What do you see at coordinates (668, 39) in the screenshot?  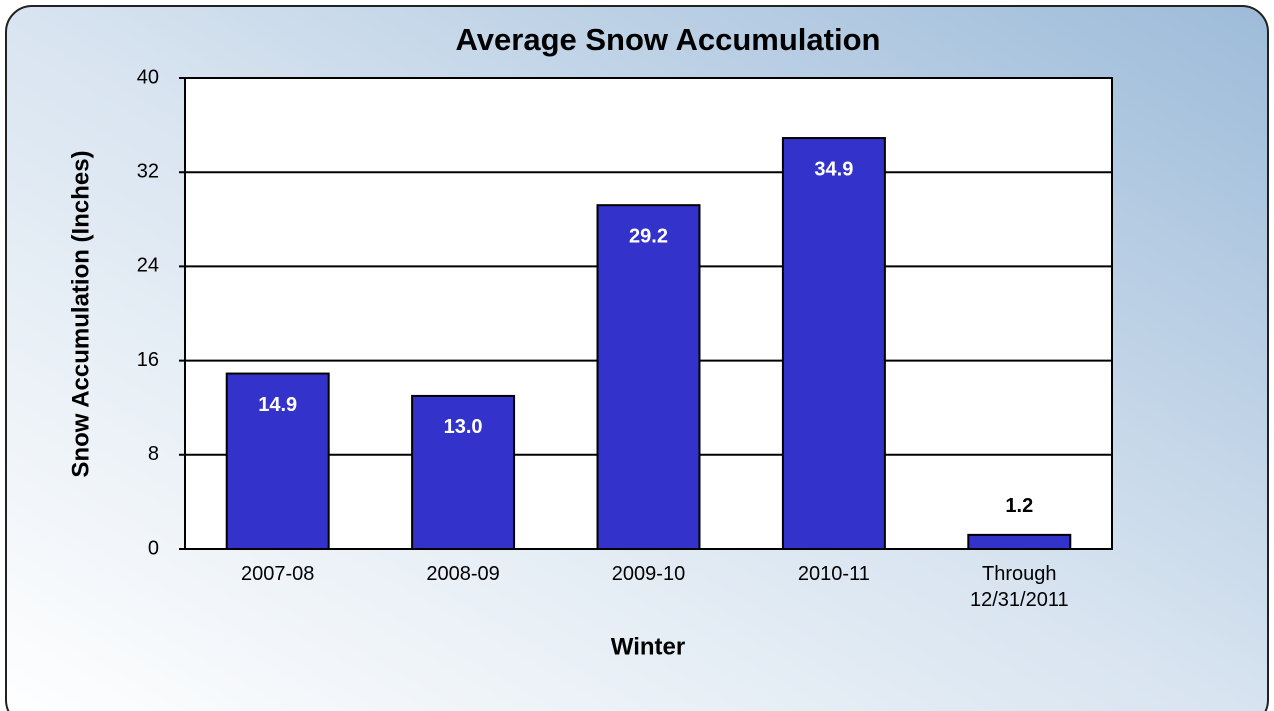 I see `chart-title: Average Snow Accumulation` at bounding box center [668, 39].